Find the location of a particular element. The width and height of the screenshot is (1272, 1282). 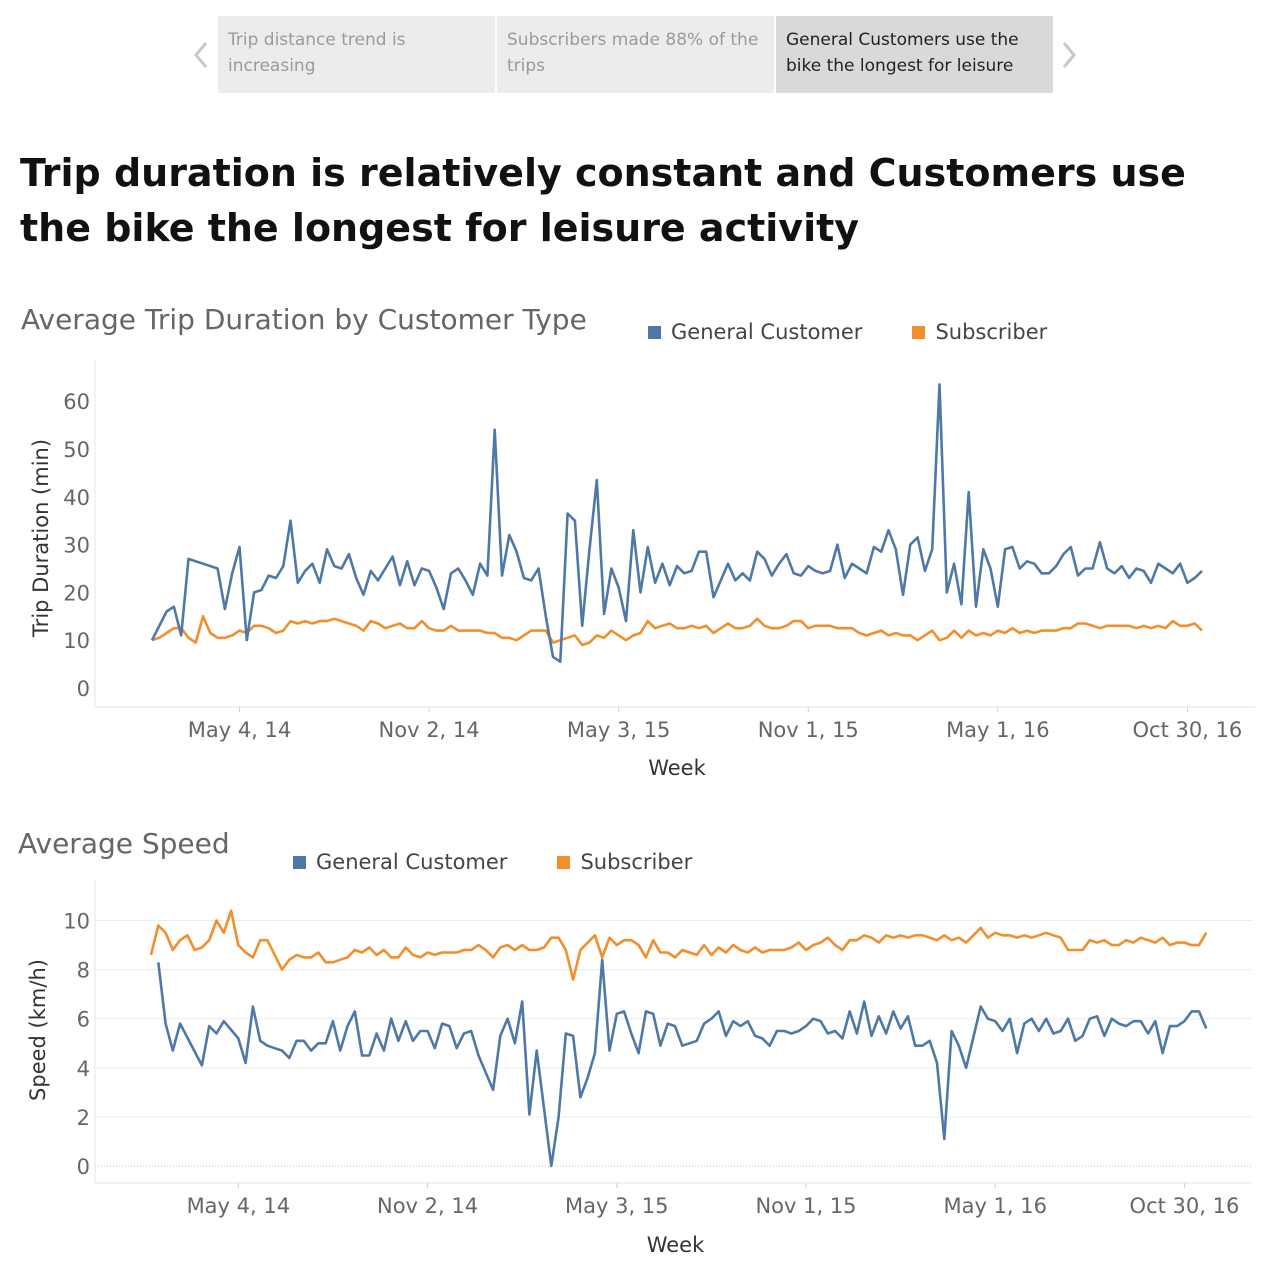

chevron-right-icon is located at coordinates (1069, 54).